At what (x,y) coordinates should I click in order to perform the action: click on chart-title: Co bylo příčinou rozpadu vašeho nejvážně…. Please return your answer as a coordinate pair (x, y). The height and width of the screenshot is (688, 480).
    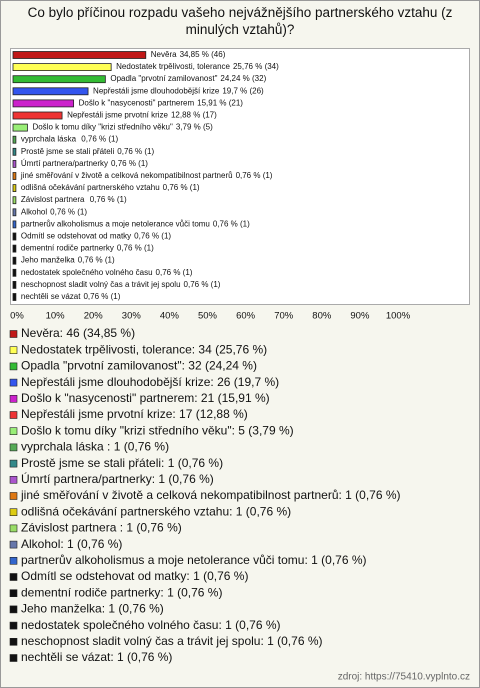
    Looking at the image, I should click on (240, 21).